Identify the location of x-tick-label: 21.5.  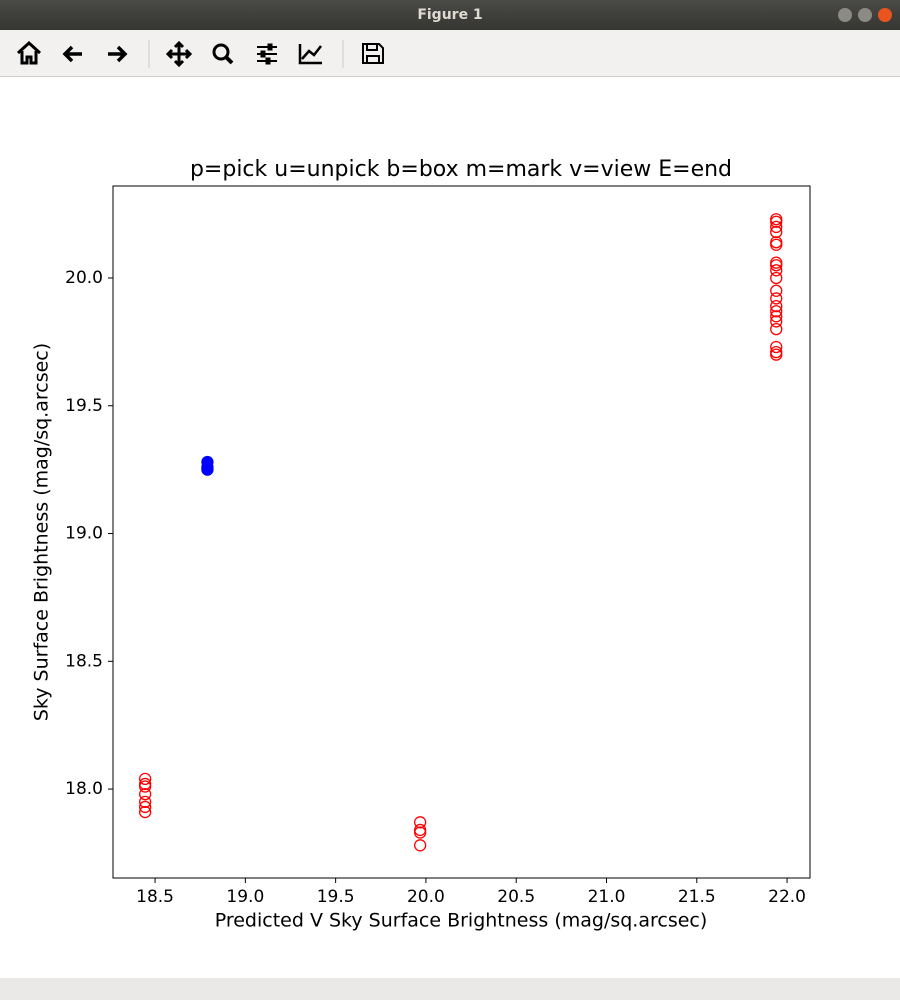
(697, 897).